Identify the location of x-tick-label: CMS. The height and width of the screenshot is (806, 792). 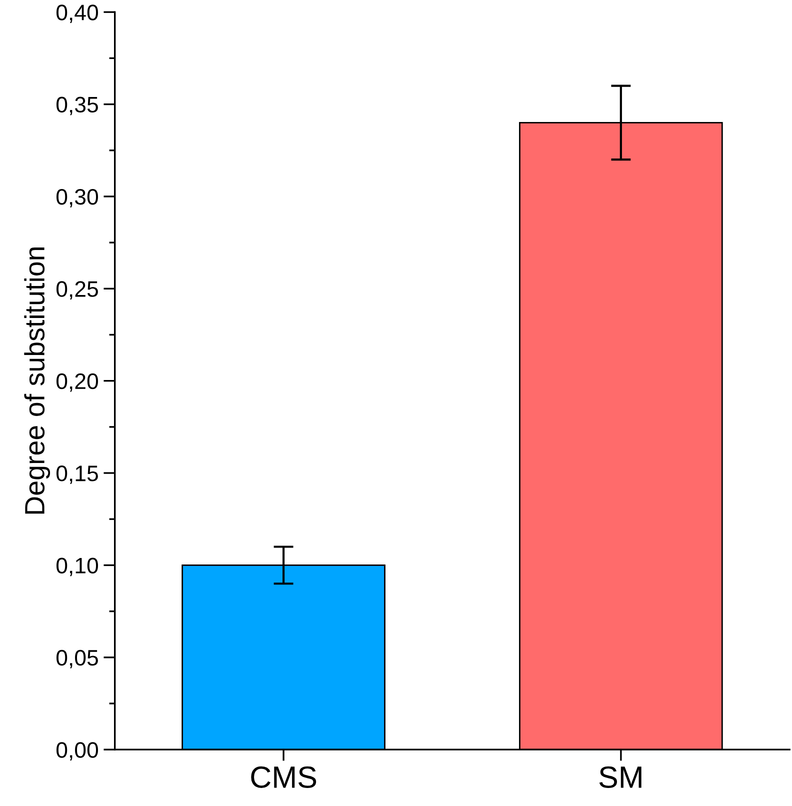
(283, 777).